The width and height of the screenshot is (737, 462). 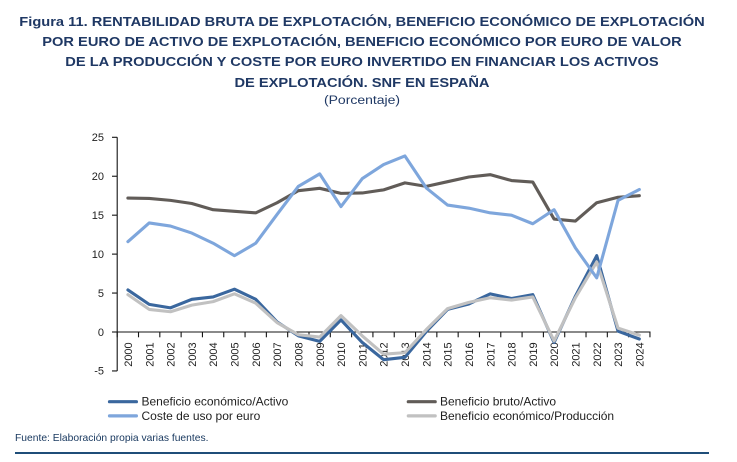 I want to click on svg-text: 2010, so click(x=342, y=354).